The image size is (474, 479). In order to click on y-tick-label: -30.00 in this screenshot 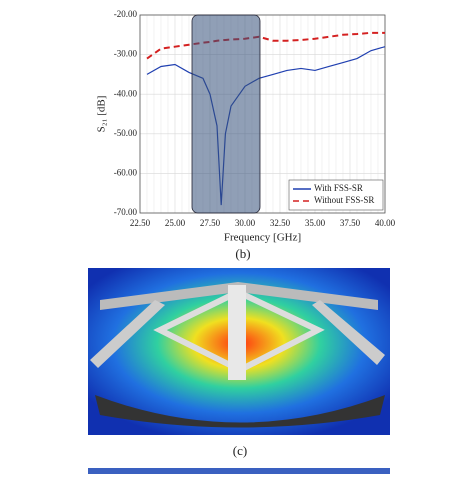, I will do `click(126, 54)`.